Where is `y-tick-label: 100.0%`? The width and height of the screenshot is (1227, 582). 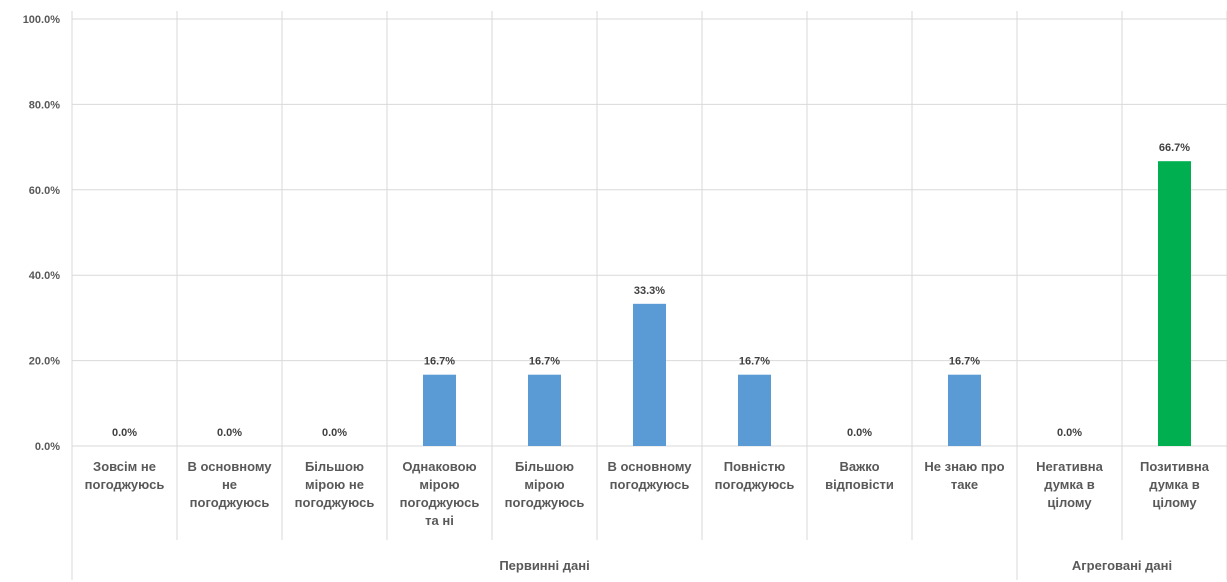 y-tick-label: 100.0% is located at coordinates (42, 20).